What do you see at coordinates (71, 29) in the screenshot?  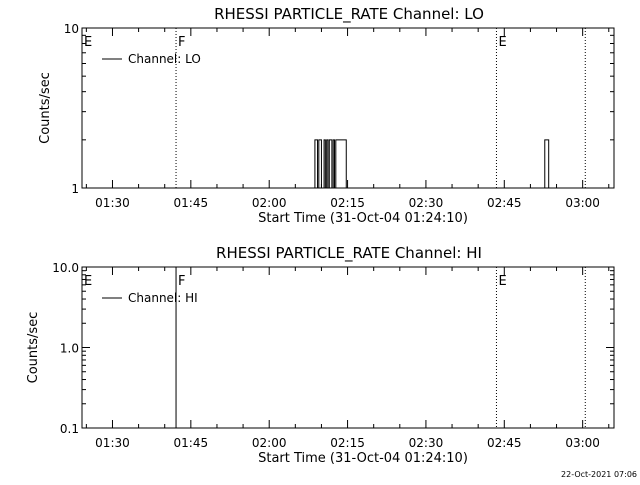 I see `y-tick-label: 10` at bounding box center [71, 29].